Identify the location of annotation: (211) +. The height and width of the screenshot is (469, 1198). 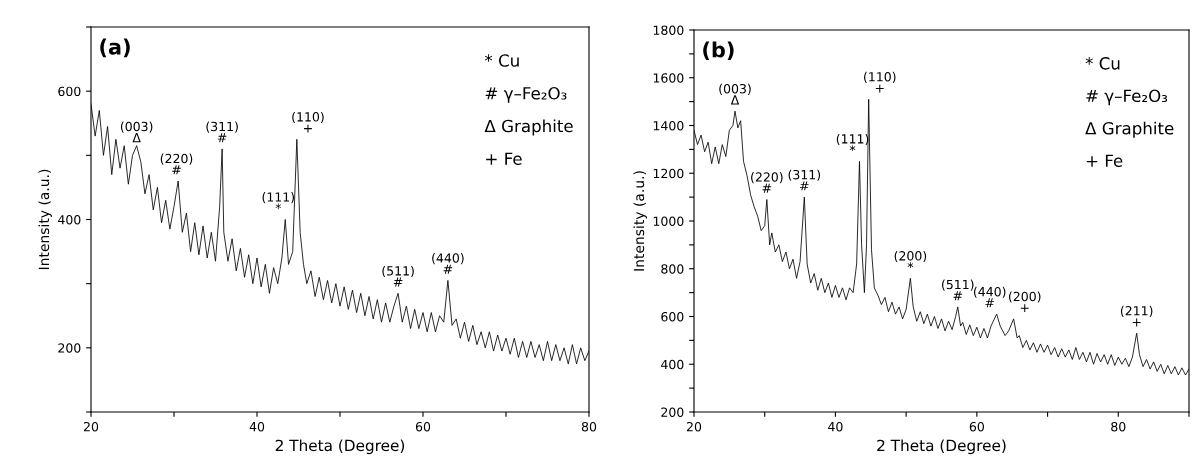
(1136, 316).